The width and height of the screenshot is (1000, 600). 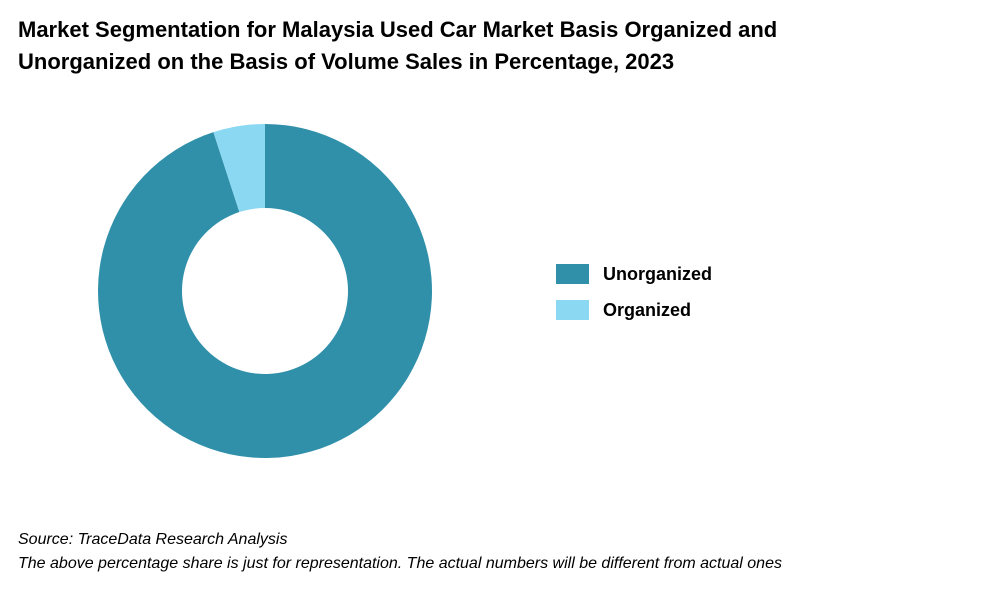 I want to click on chart-legend: Unorganized Organized, so click(x=634, y=298).